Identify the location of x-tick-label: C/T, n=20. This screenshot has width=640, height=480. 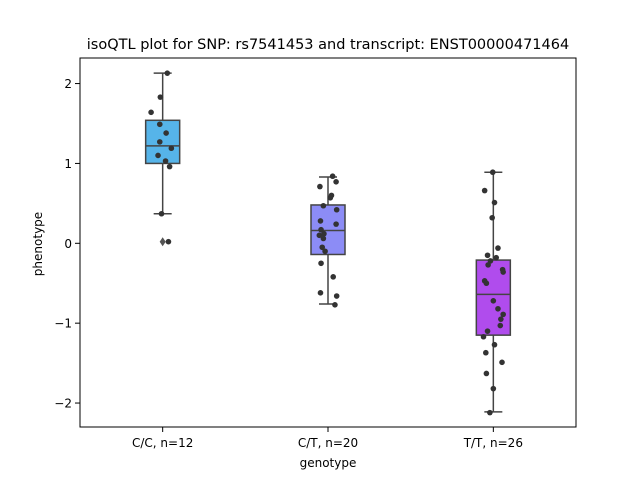
(328, 443).